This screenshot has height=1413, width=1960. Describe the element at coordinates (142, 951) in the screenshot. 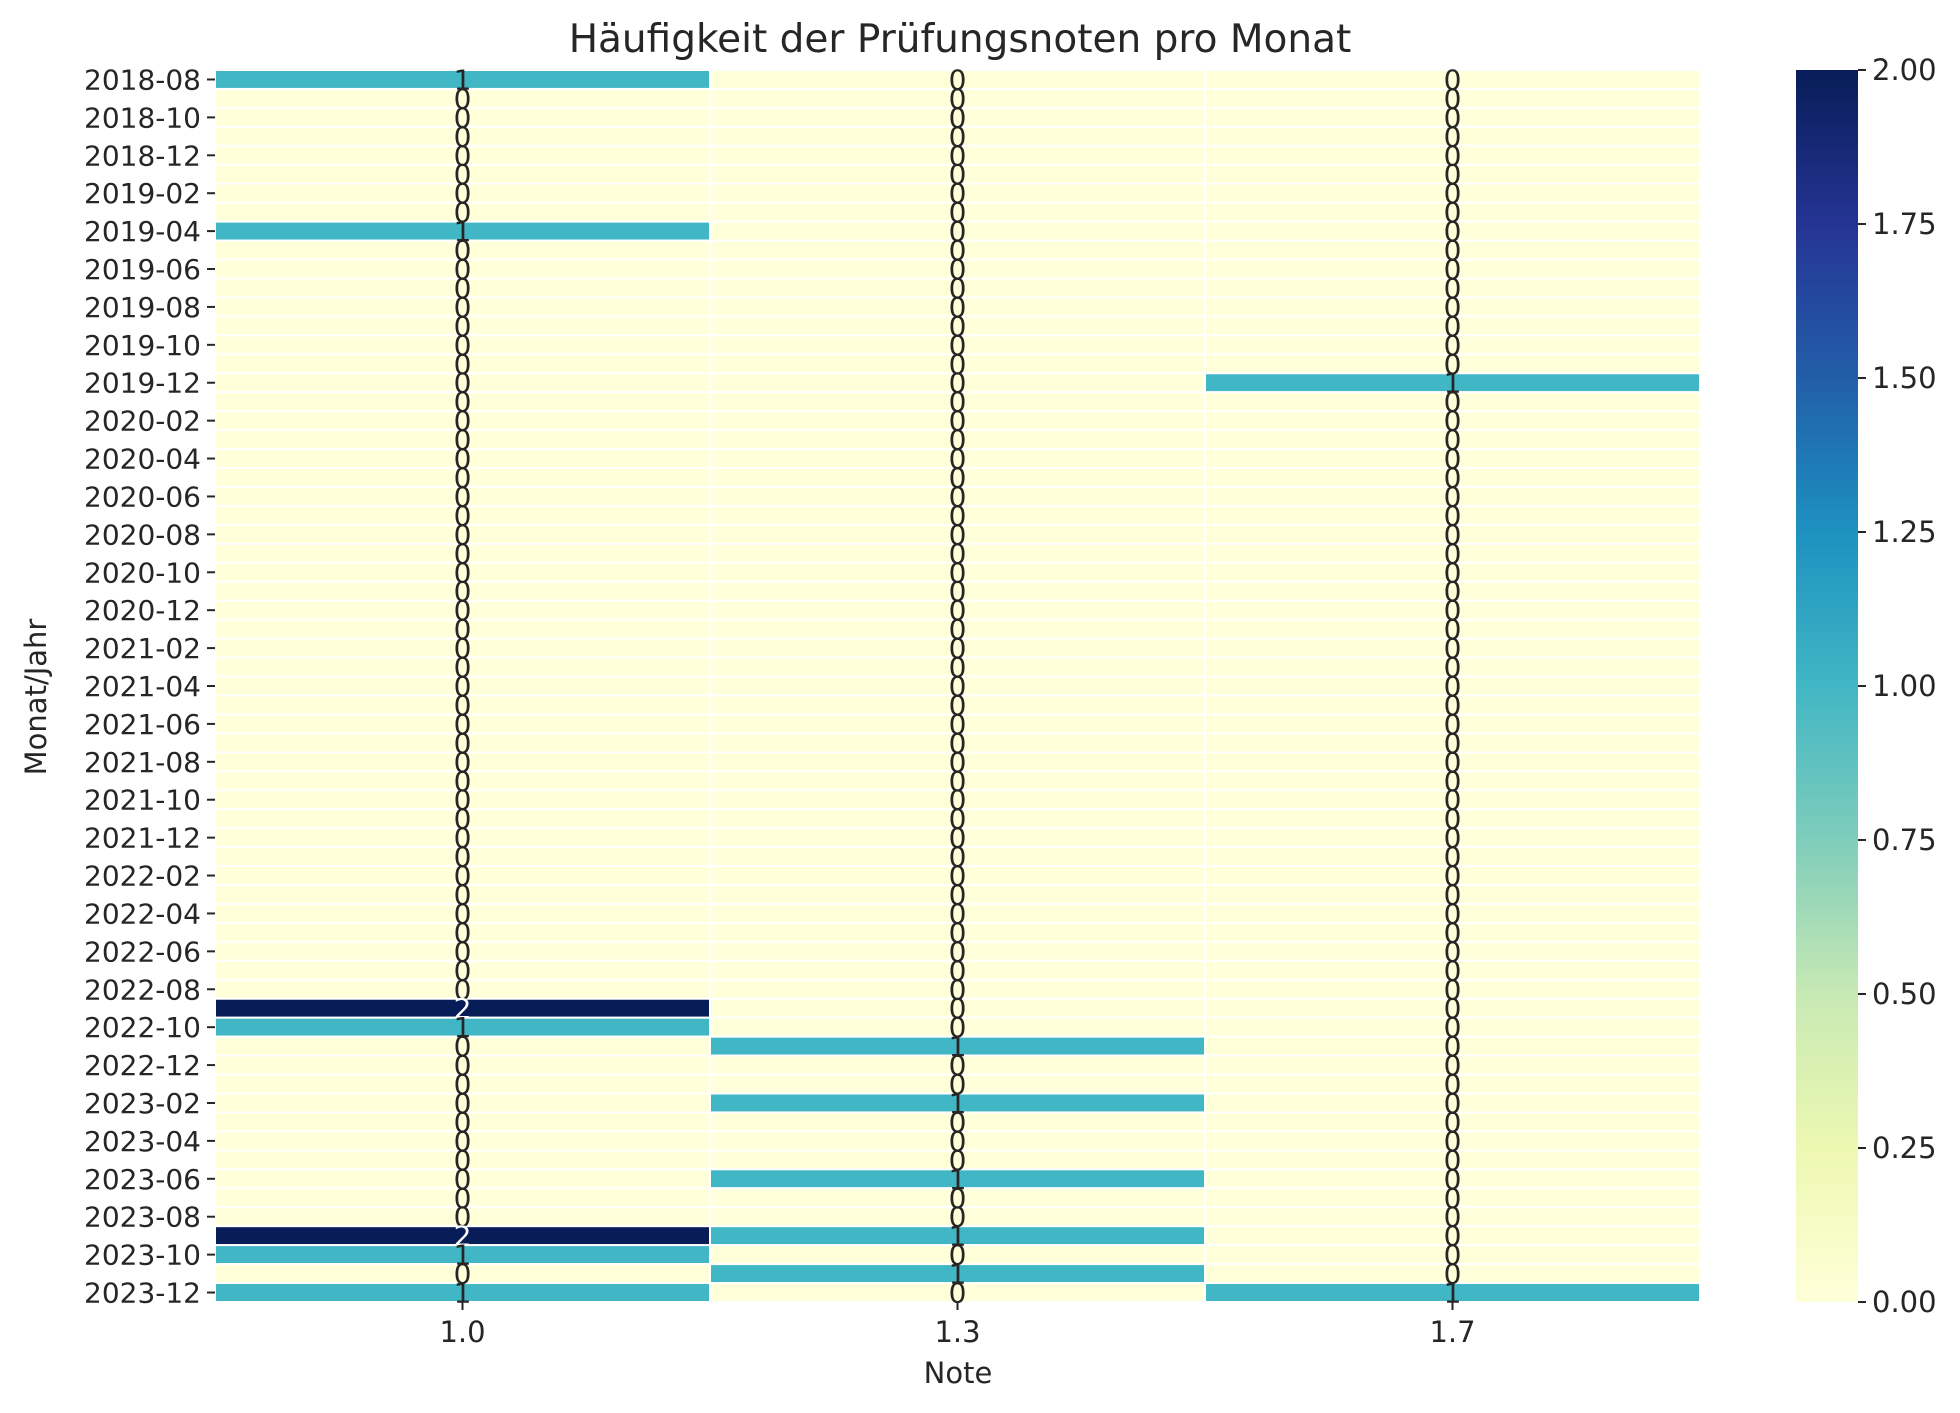

I see `y-tick-label: 2022-06` at that location.